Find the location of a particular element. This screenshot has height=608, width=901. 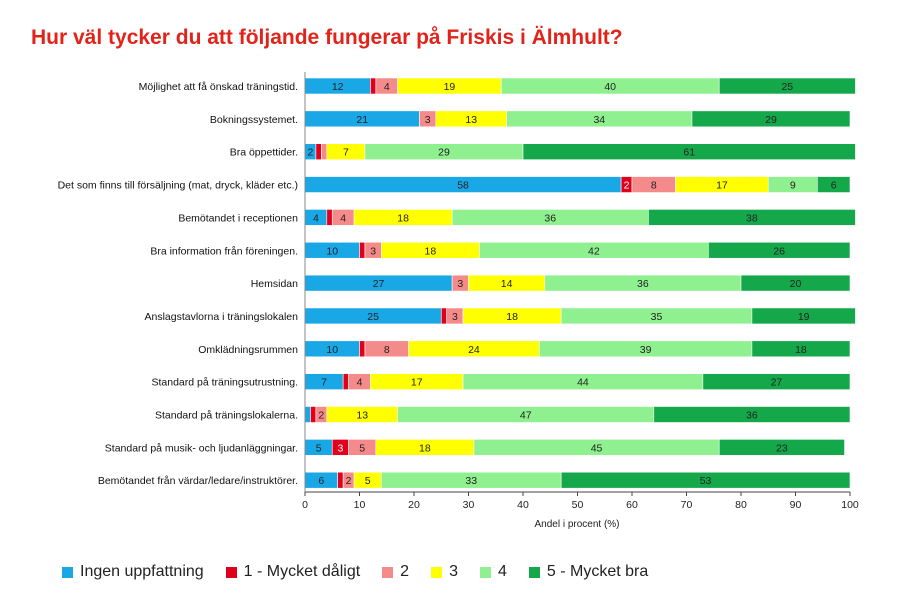

data-label: 34 is located at coordinates (599, 120).